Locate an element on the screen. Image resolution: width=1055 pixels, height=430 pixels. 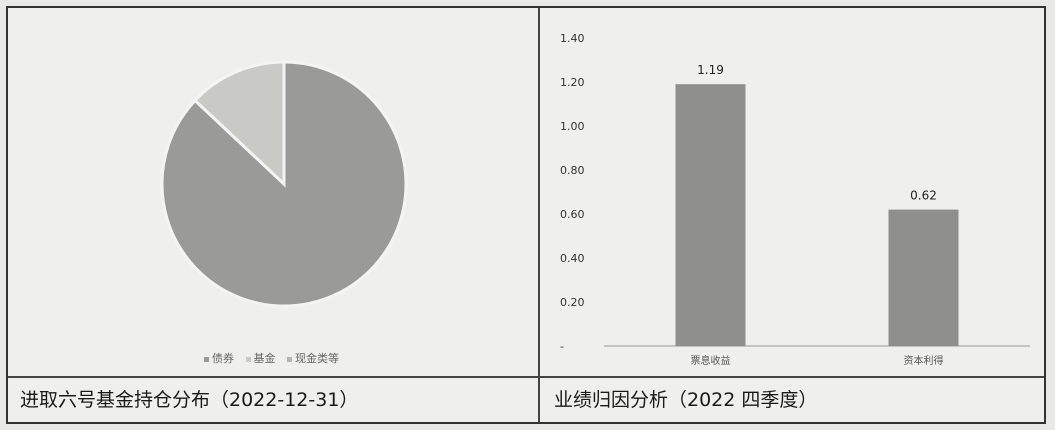
y-tick-label: 0.20 is located at coordinates (572, 302).